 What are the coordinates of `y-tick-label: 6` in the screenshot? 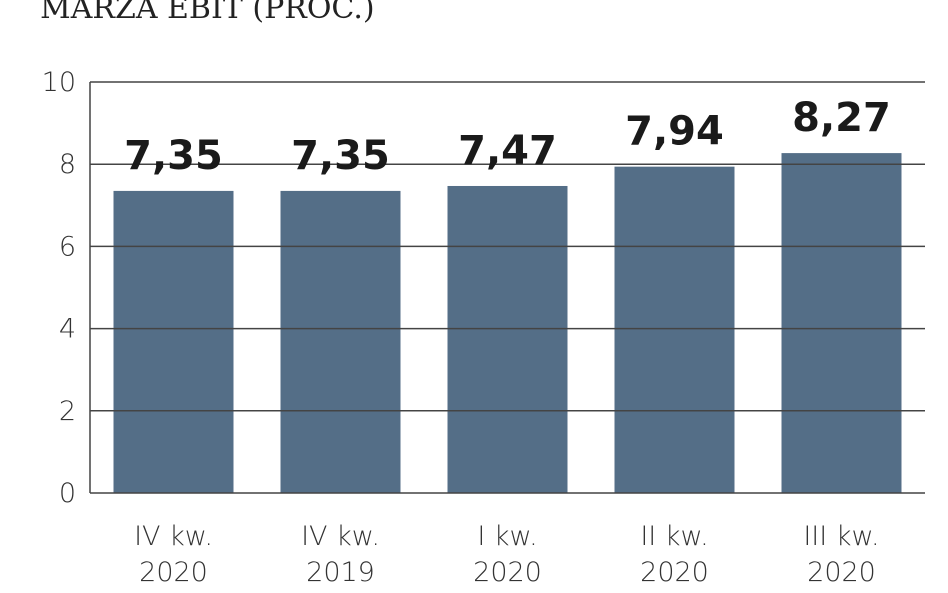 It's located at (67, 246).